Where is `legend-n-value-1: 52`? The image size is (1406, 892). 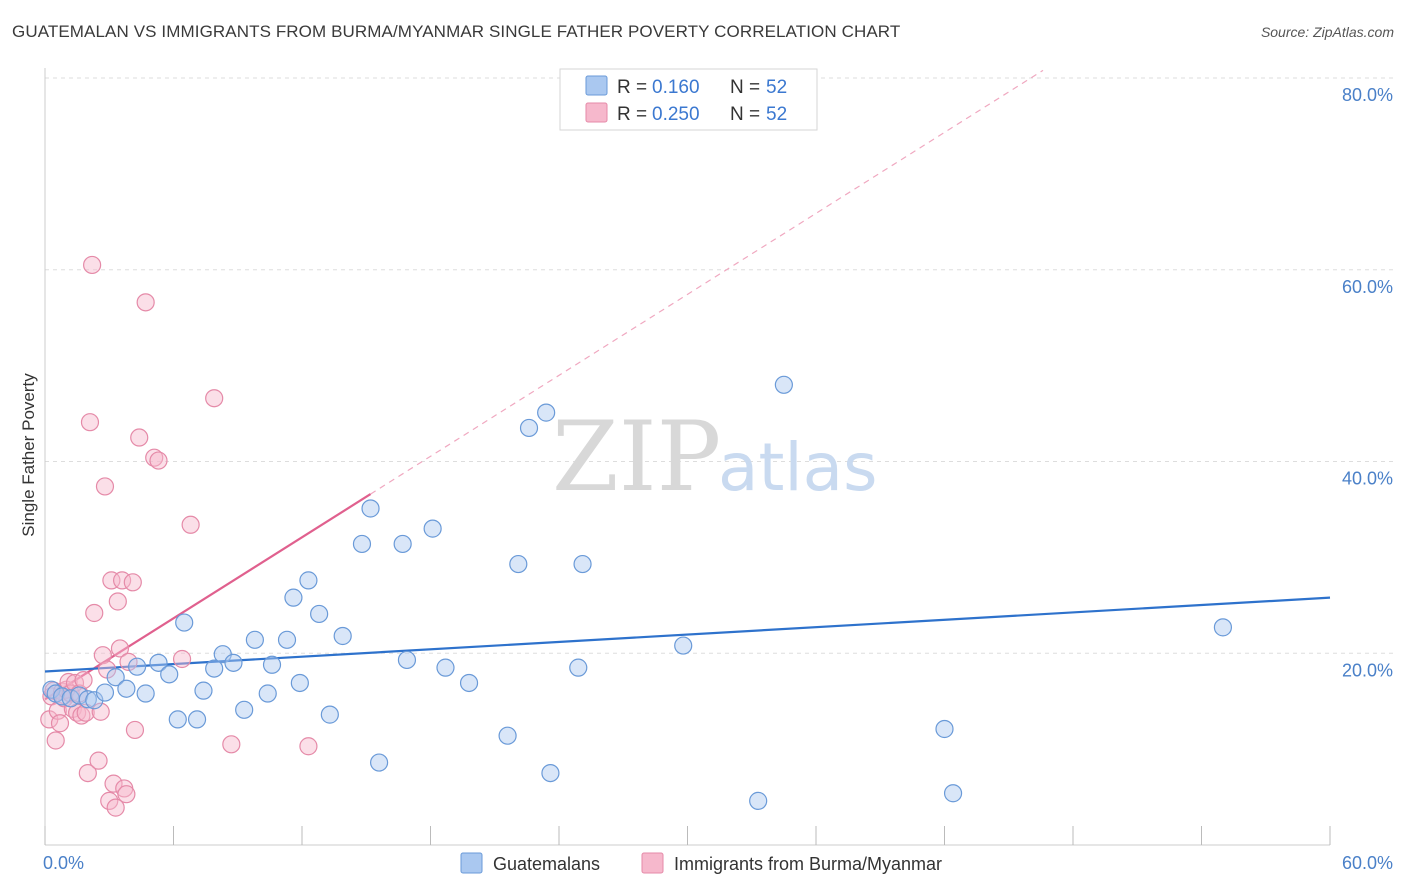
legend-n-value-1: 52 is located at coordinates (776, 87).